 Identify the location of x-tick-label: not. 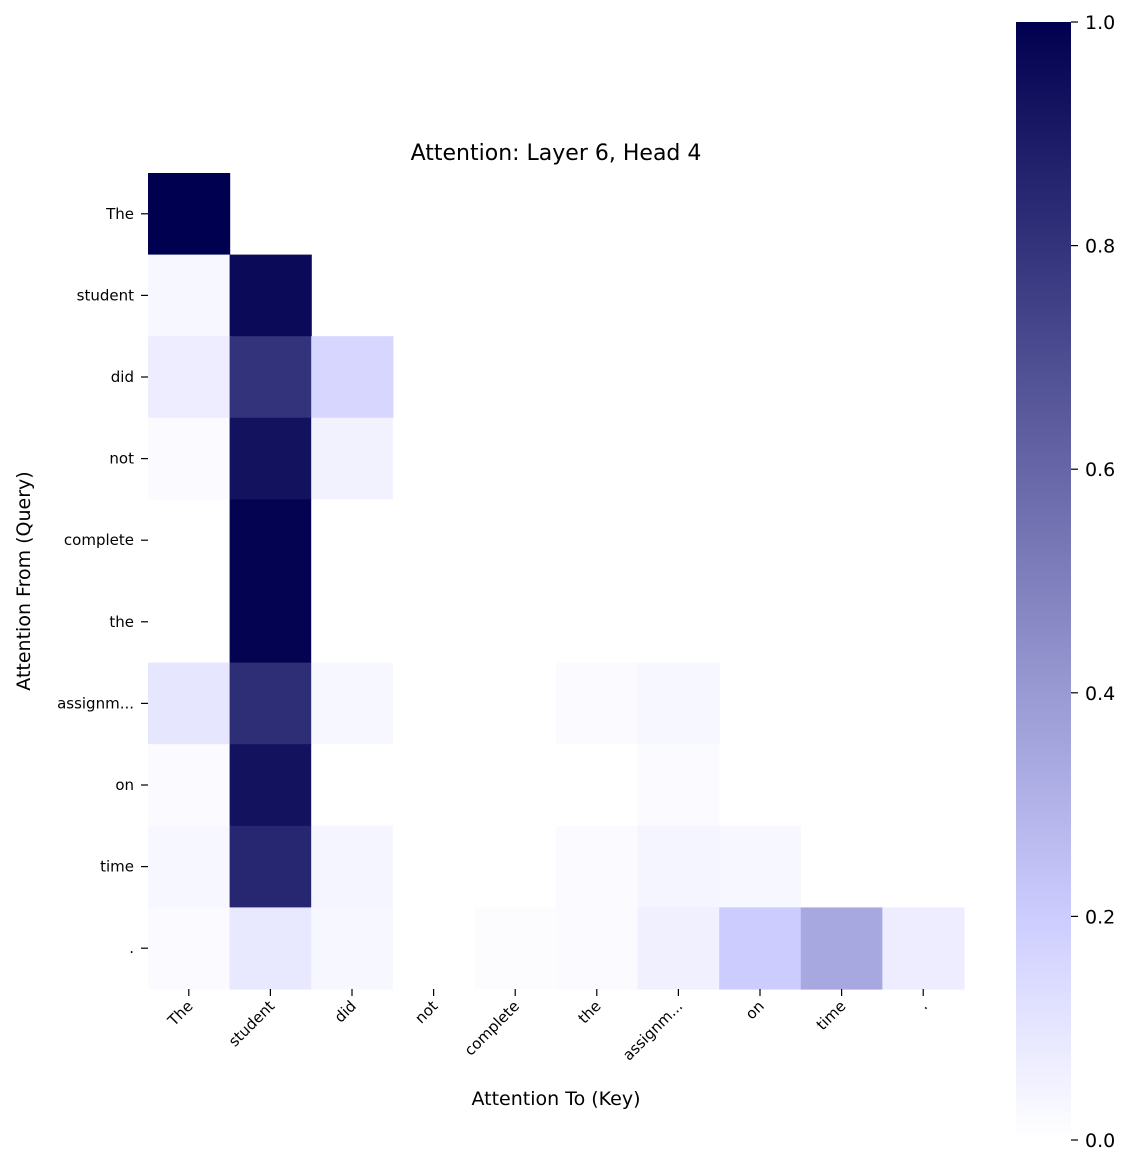
(426, 1012).